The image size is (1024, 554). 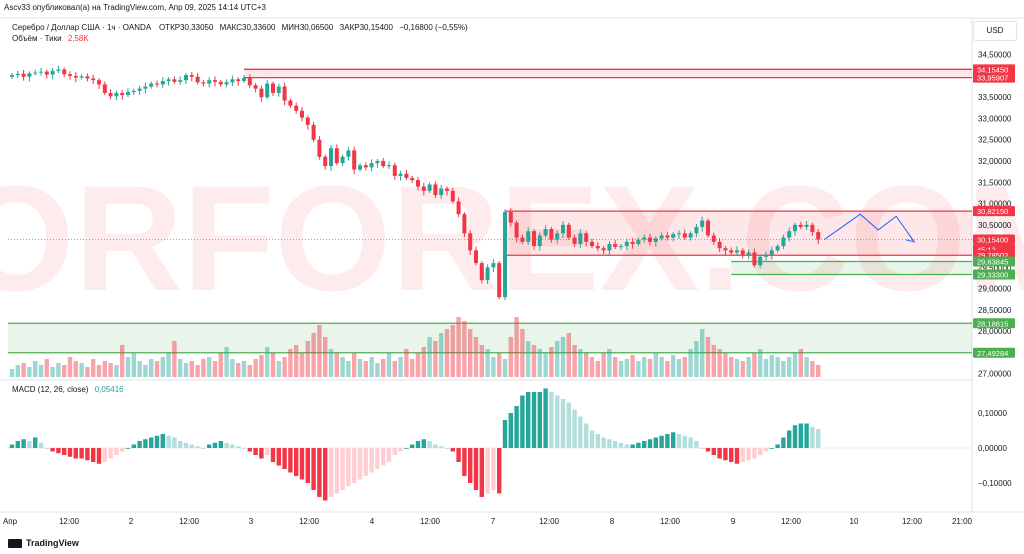 What do you see at coordinates (851, 268) in the screenshot?
I see `zone-support` at bounding box center [851, 268].